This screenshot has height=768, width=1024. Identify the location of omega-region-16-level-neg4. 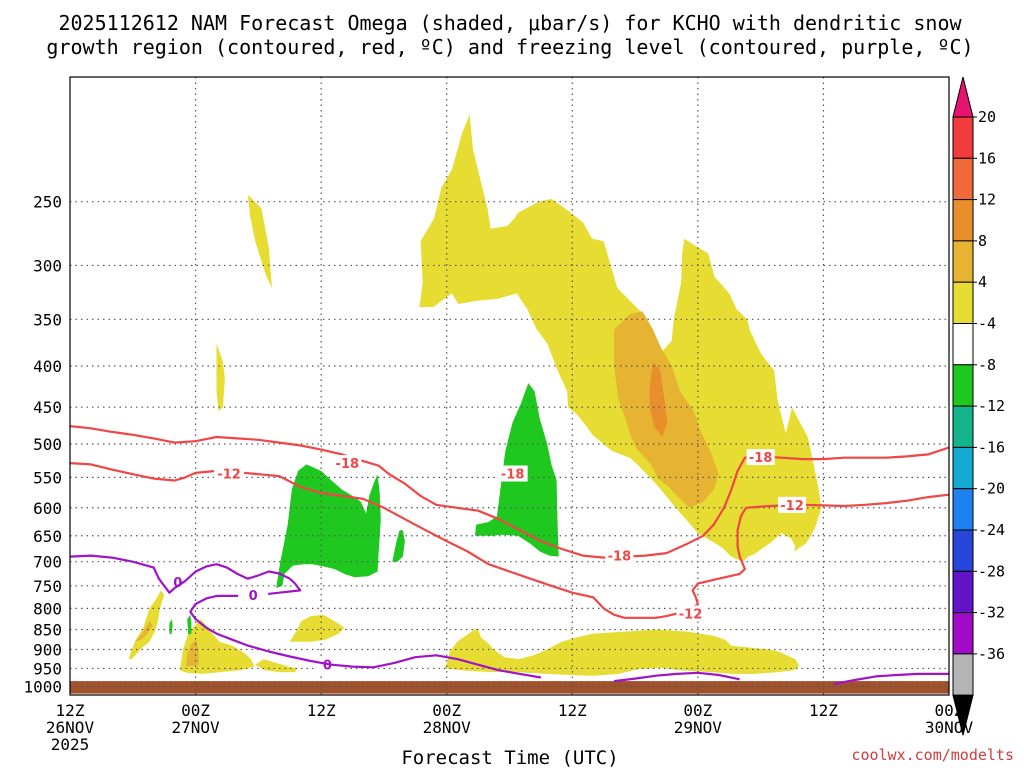
(171, 627).